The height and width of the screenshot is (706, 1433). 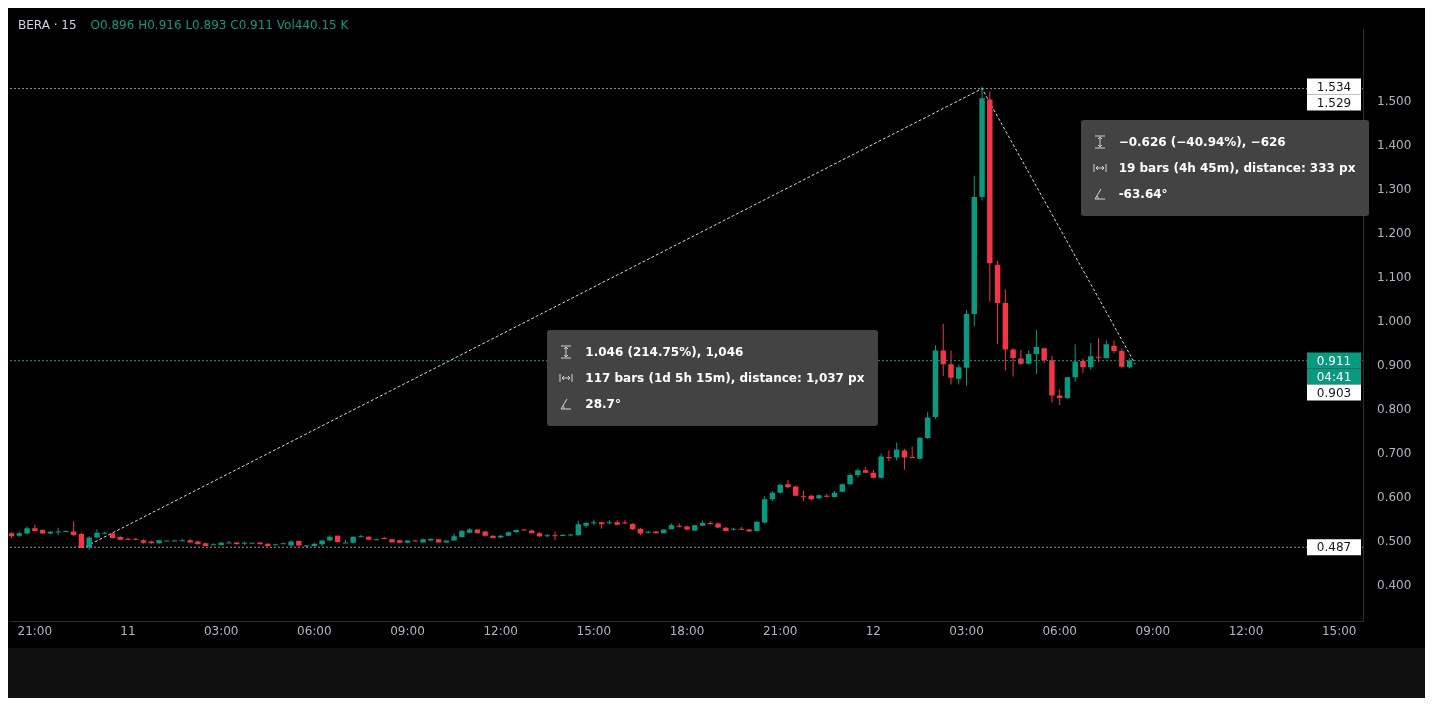 What do you see at coordinates (1334, 547) in the screenshot?
I see `ref-line-label: 0.487` at bounding box center [1334, 547].